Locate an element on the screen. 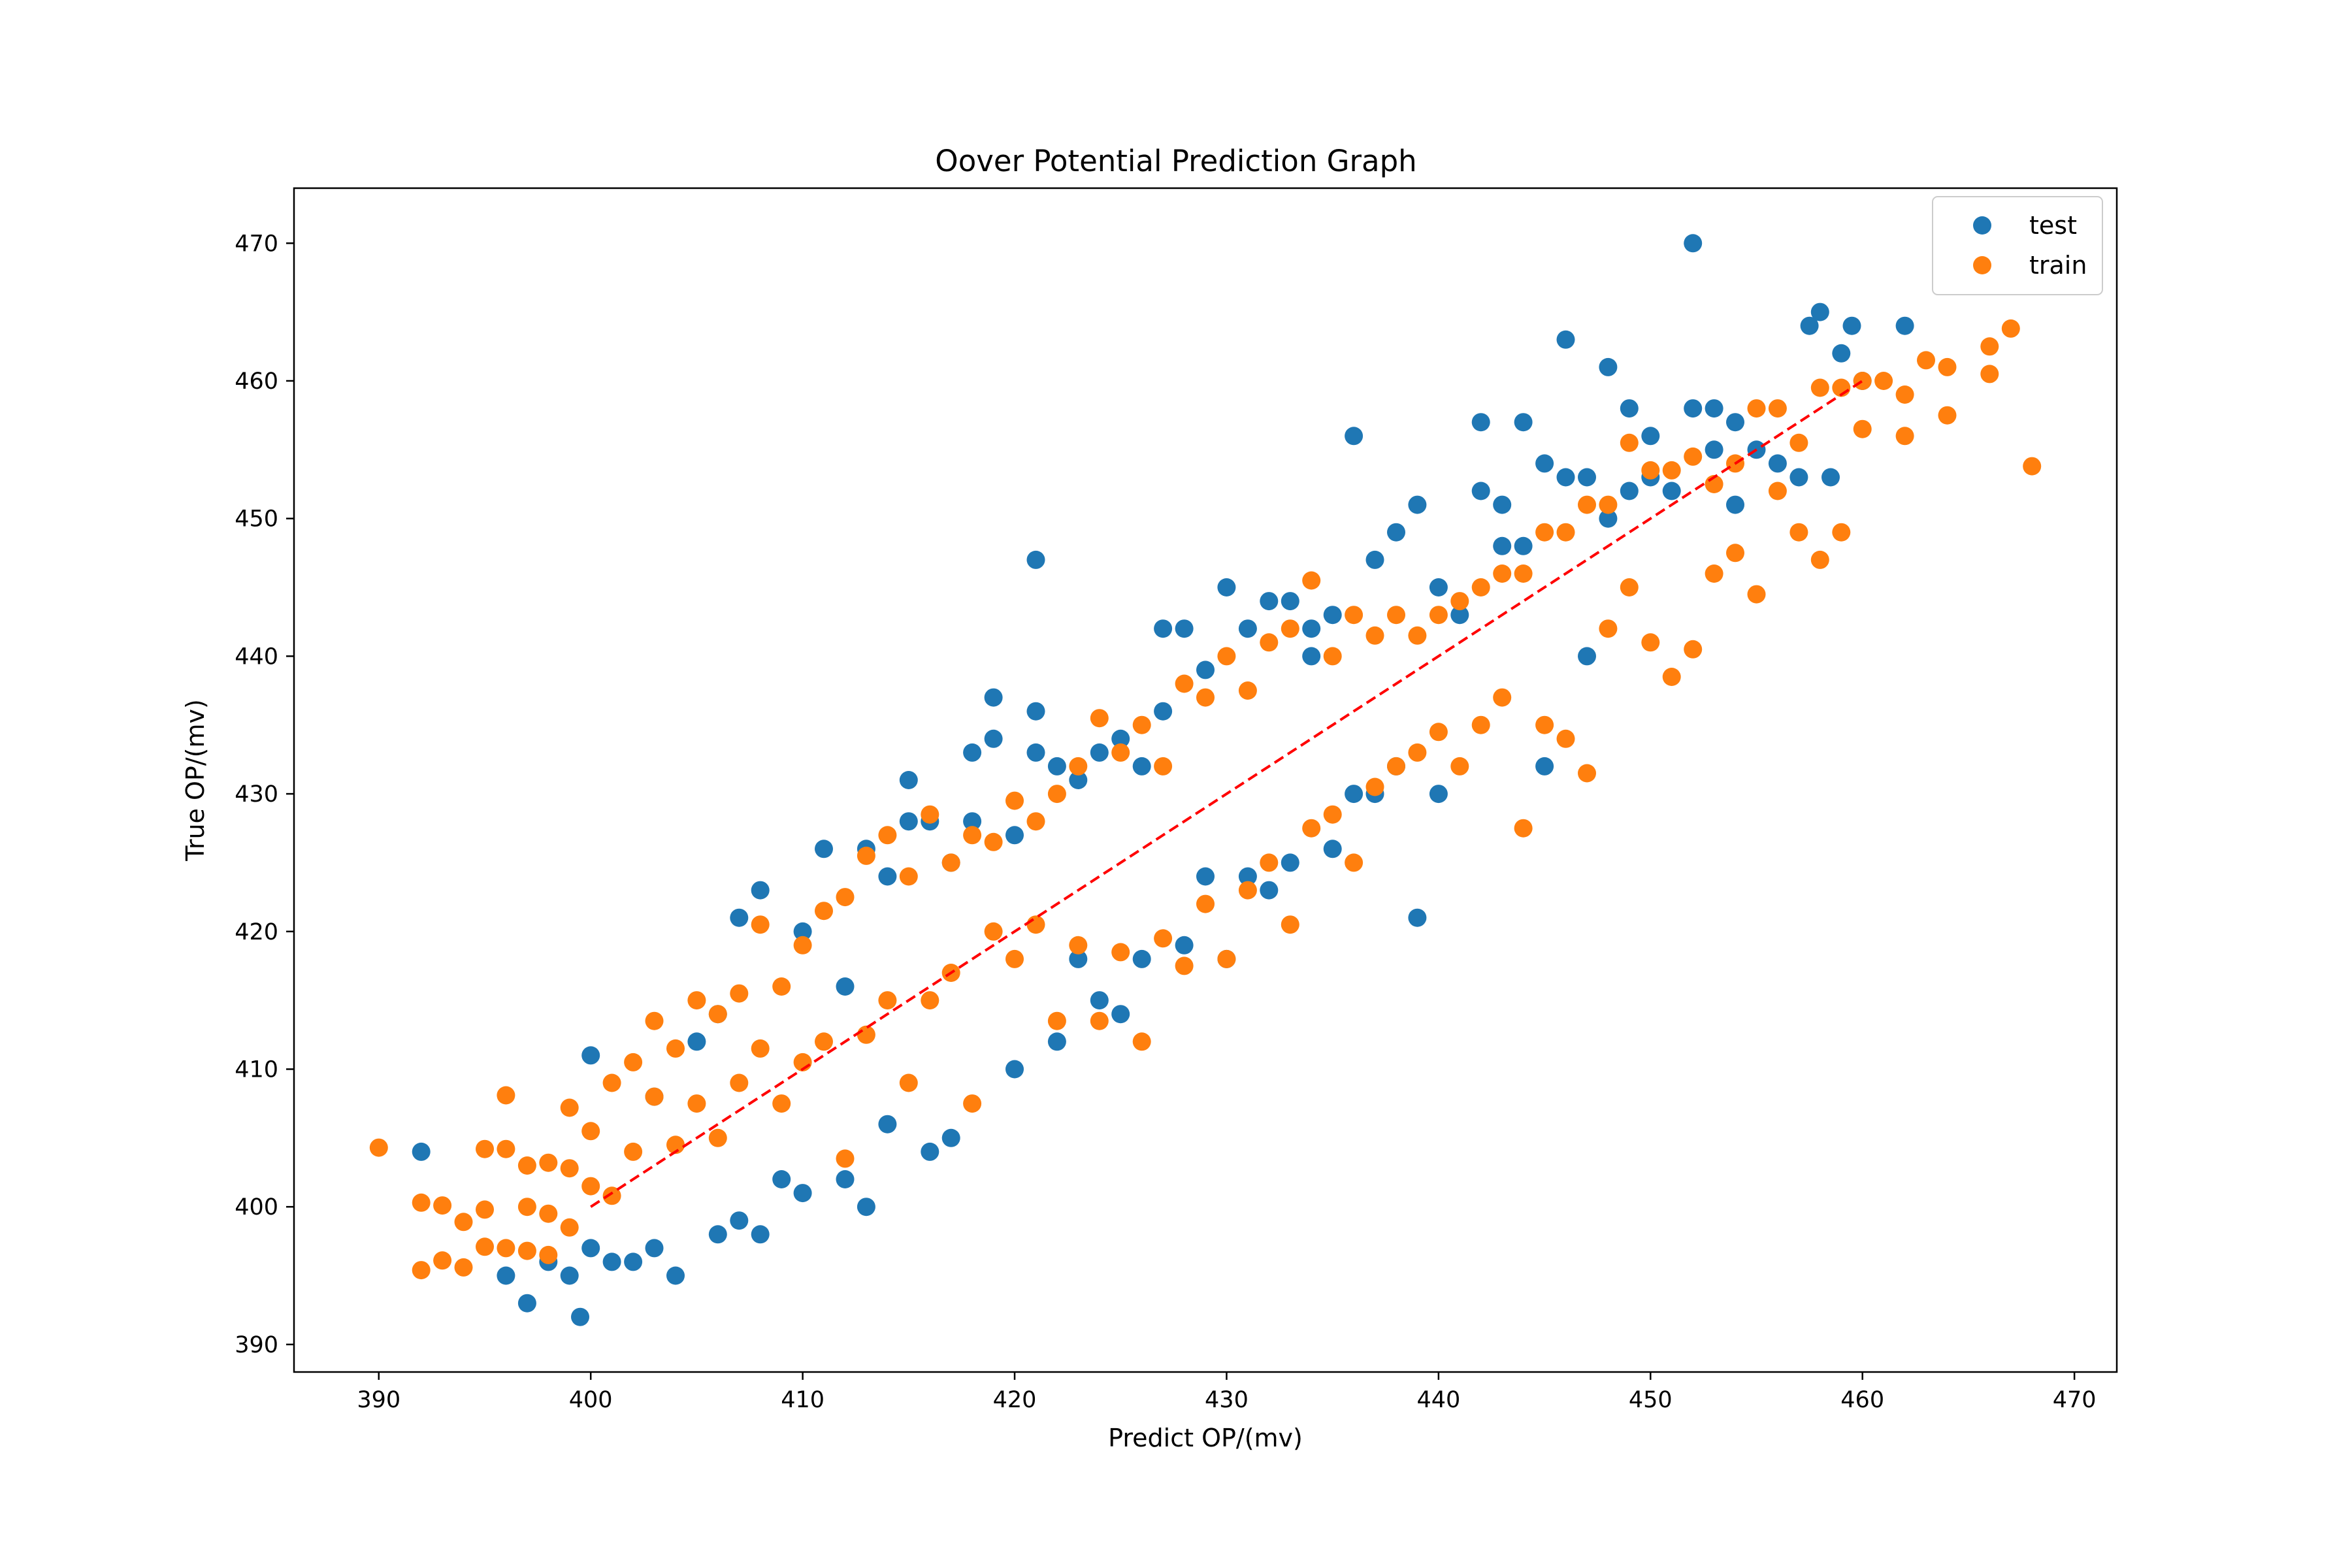 Image resolution: width=2352 pixels, height=1568 pixels. x-tick-label: 450 is located at coordinates (1651, 1400).